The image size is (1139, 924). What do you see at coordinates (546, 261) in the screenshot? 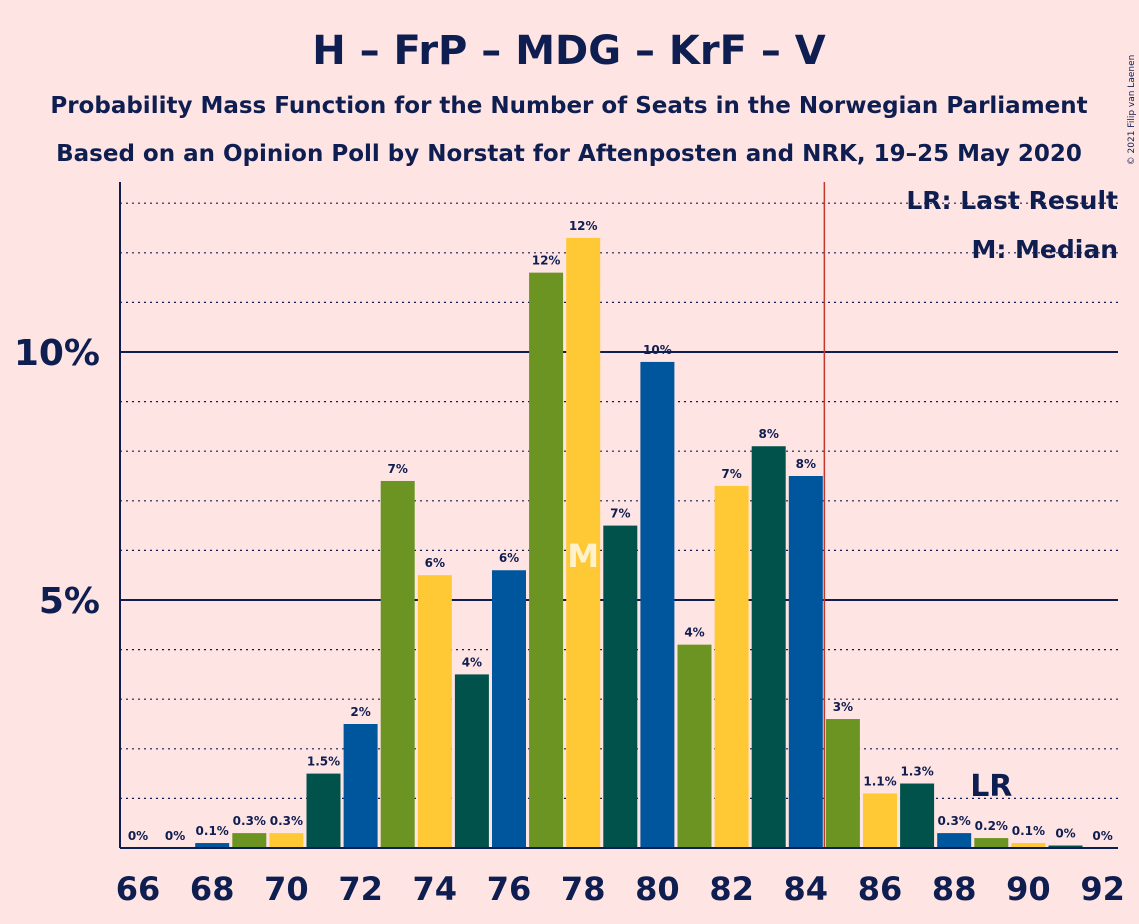
I see `bar-label-77: 12%` at bounding box center [546, 261].